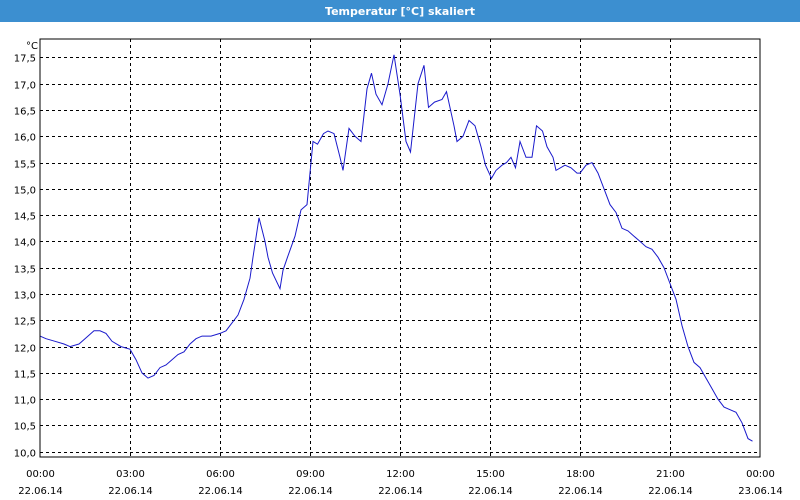 This screenshot has width=800, height=500. Describe the element at coordinates (25, 112) in the screenshot. I see `y-tick-label: 16,5` at that location.